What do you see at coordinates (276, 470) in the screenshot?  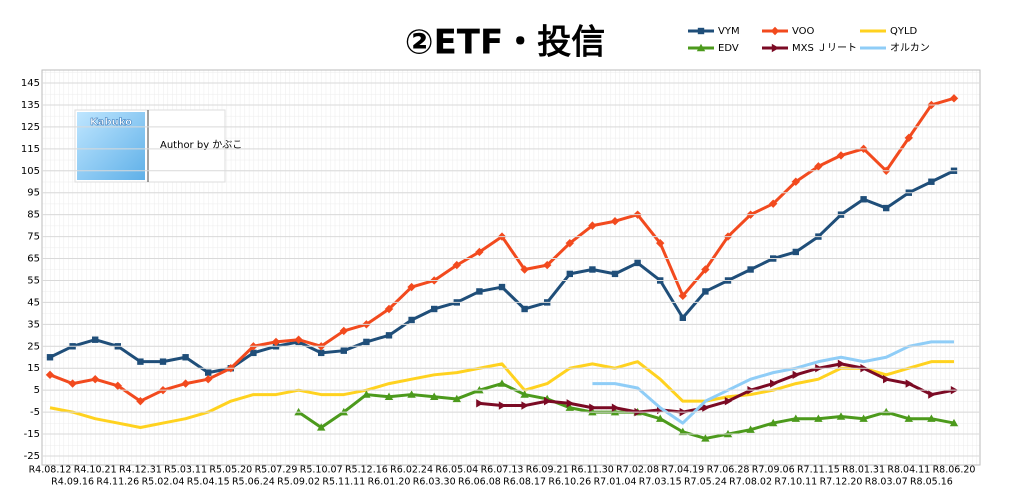 I see `x-tick-label: R5.07.29` at bounding box center [276, 470].